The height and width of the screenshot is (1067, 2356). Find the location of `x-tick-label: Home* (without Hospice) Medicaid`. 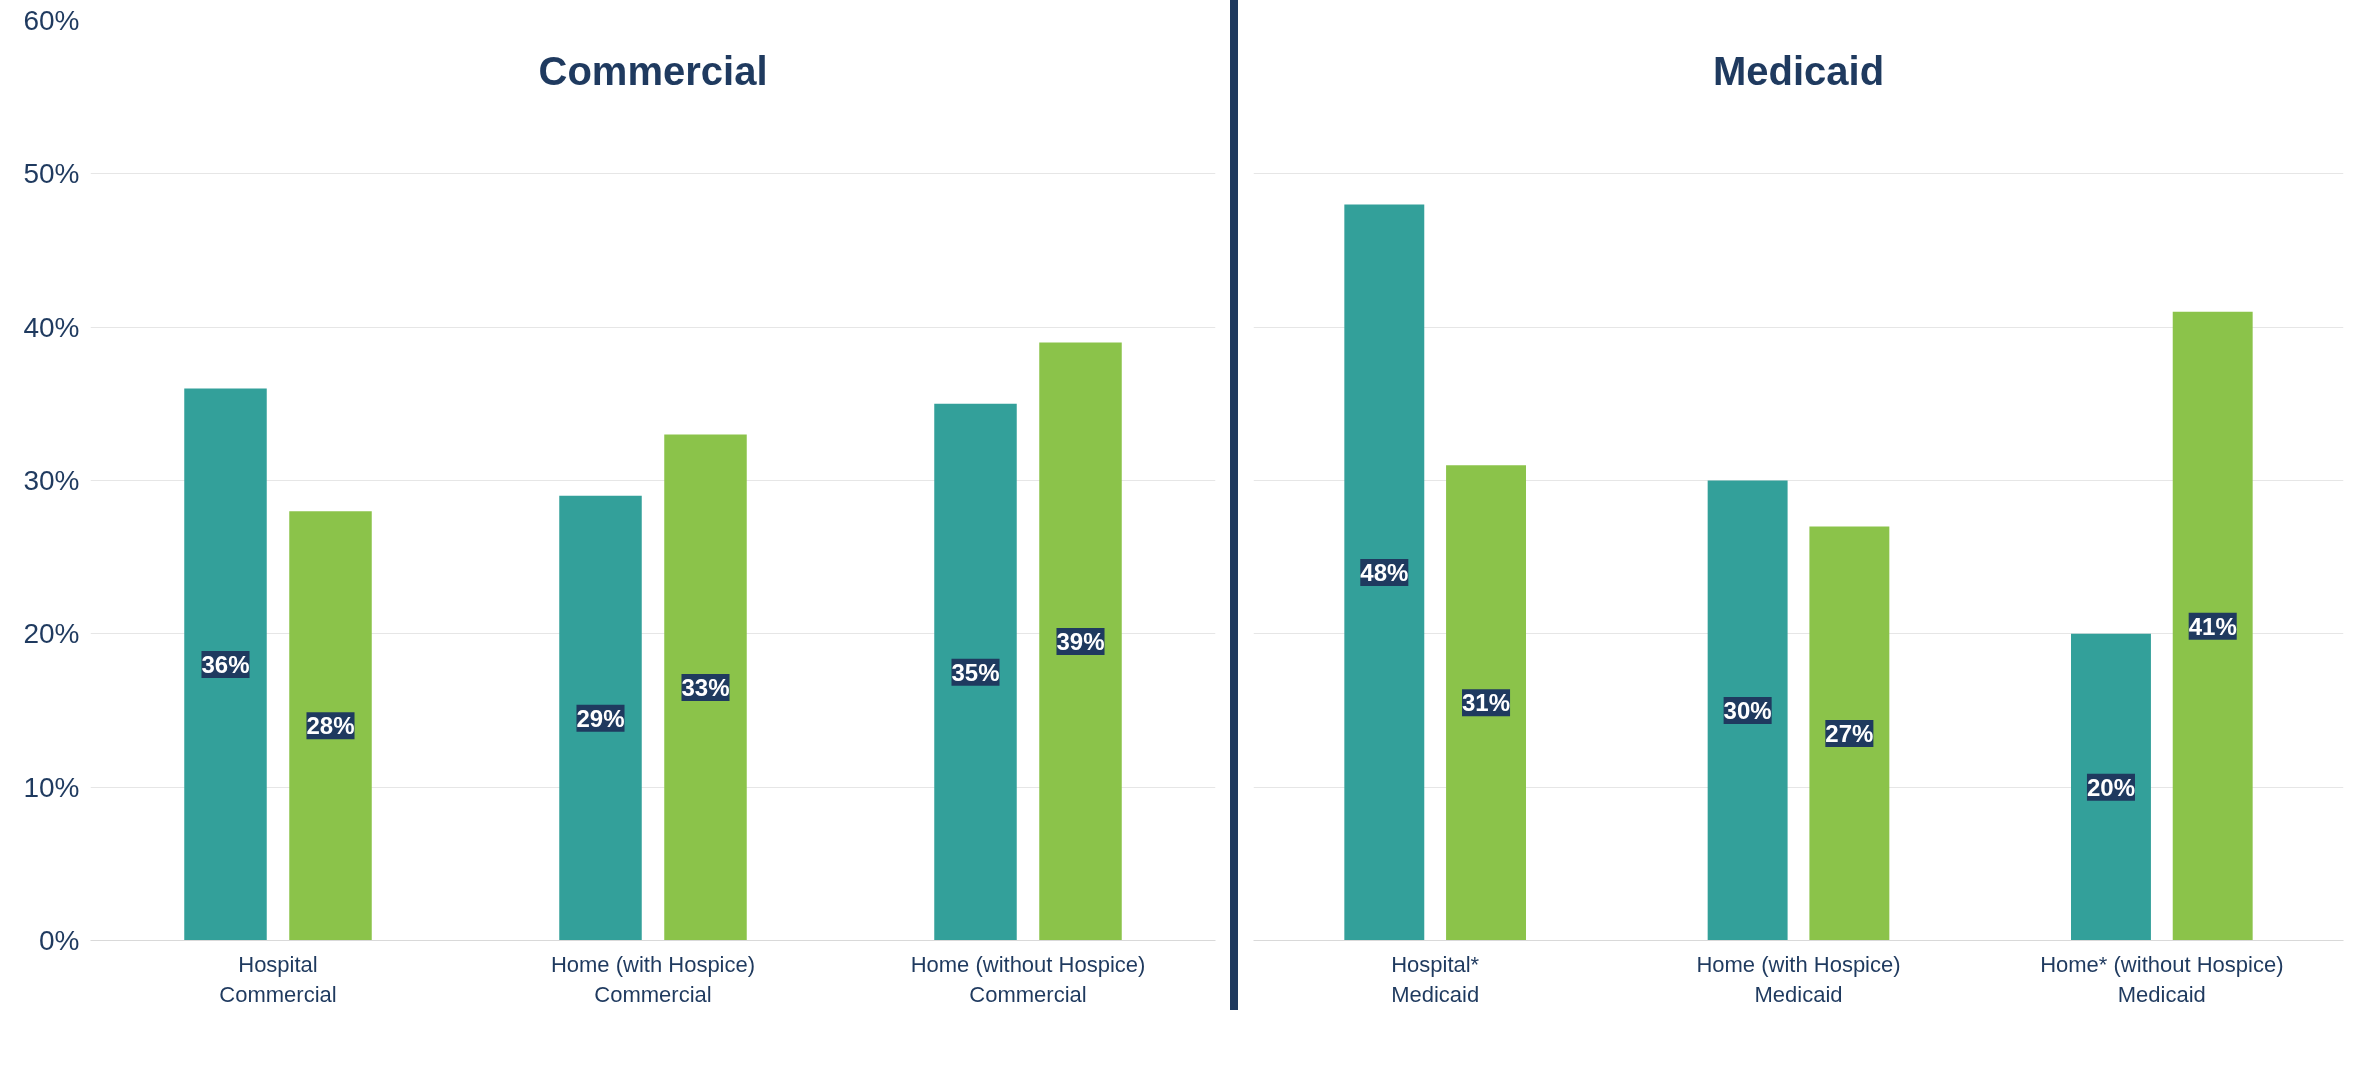

x-tick-label: Home* (without Hospice) Medicaid is located at coordinates (2162, 979).